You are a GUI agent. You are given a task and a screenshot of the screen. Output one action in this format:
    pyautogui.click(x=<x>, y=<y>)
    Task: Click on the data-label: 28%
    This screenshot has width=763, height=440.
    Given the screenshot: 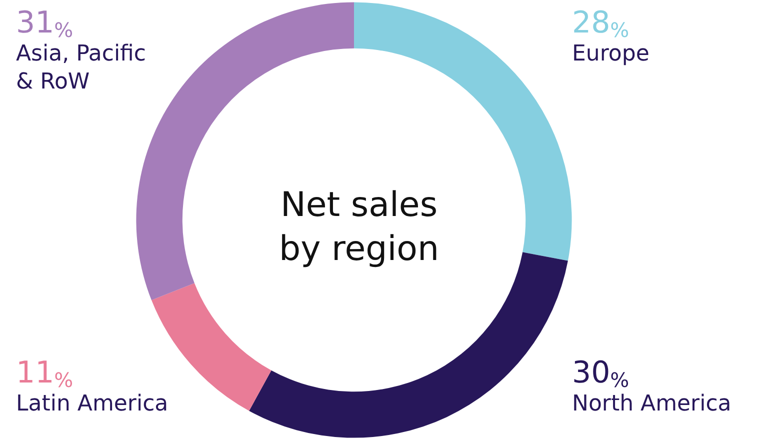 What is the action you would take?
    pyautogui.click(x=601, y=24)
    